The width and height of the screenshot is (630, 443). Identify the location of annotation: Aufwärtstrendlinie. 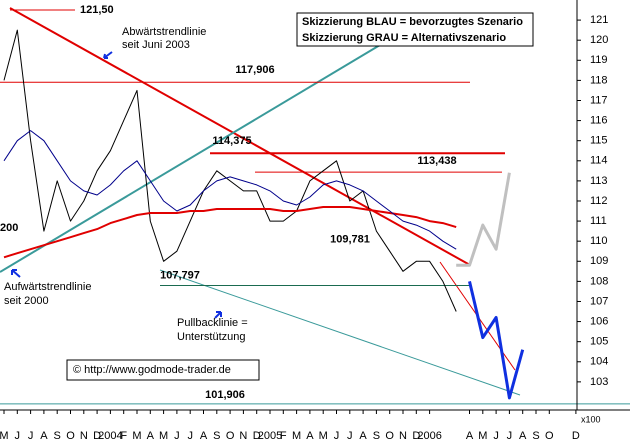
(47, 287).